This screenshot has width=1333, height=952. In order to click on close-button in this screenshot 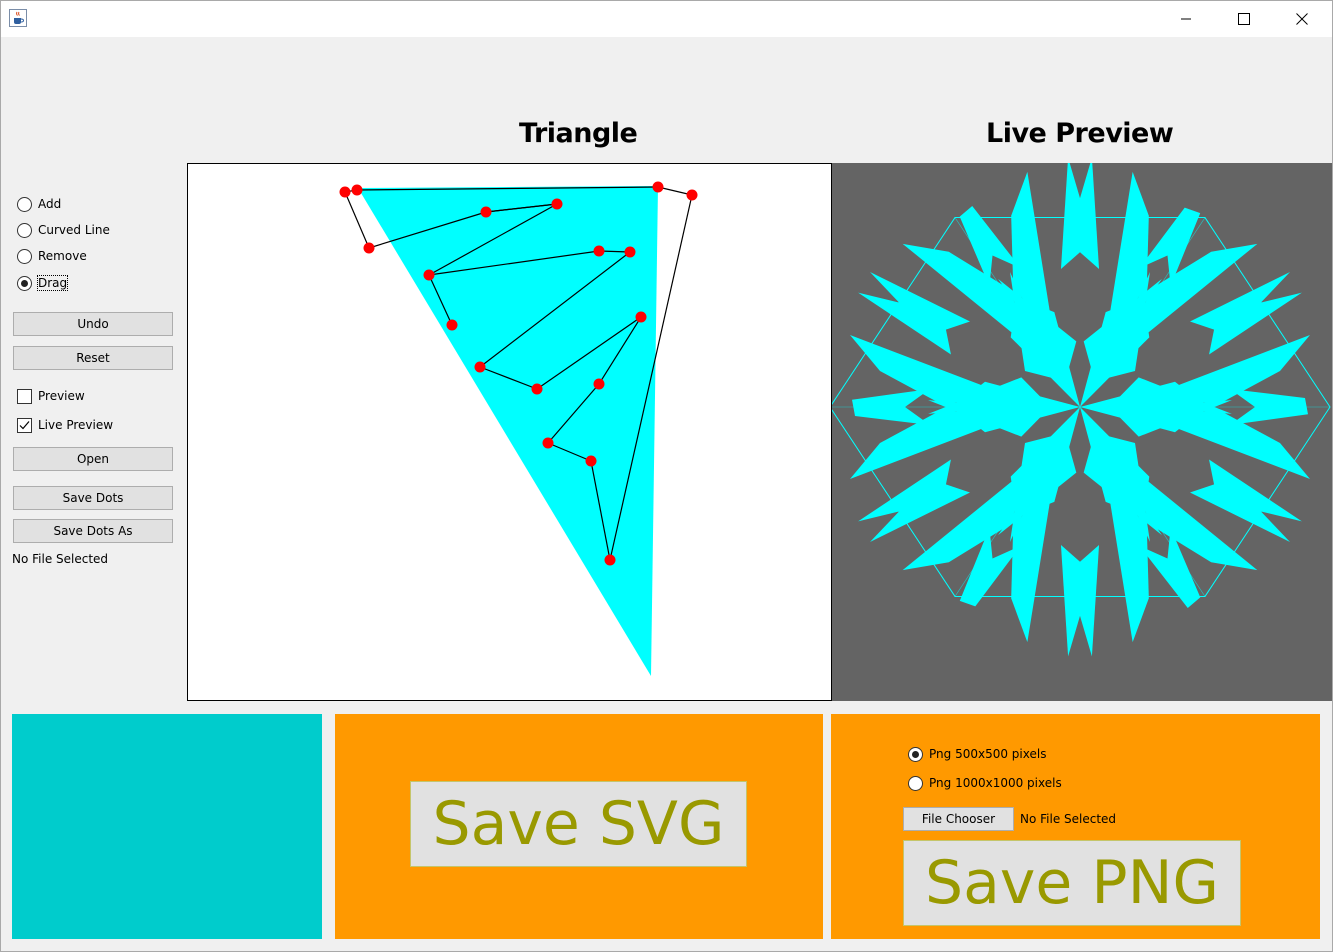, I will do `click(1302, 18)`.